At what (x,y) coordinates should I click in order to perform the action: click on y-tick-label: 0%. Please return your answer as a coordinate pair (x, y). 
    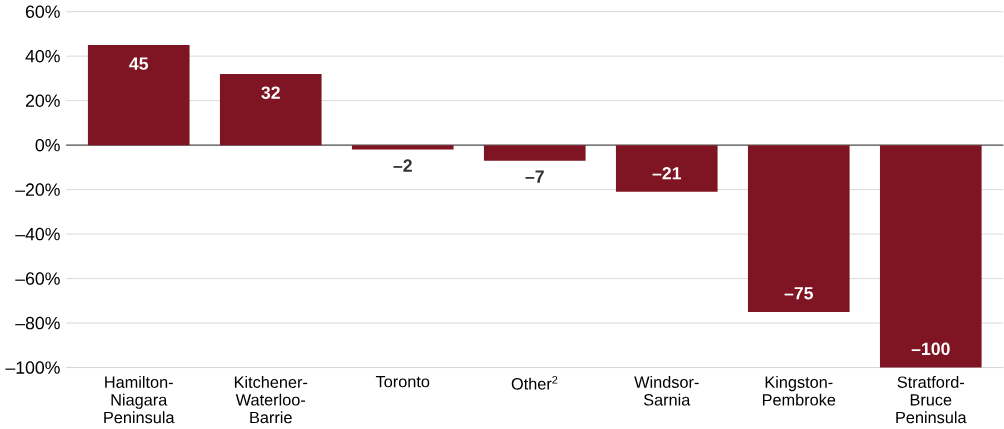
    Looking at the image, I should click on (47, 145).